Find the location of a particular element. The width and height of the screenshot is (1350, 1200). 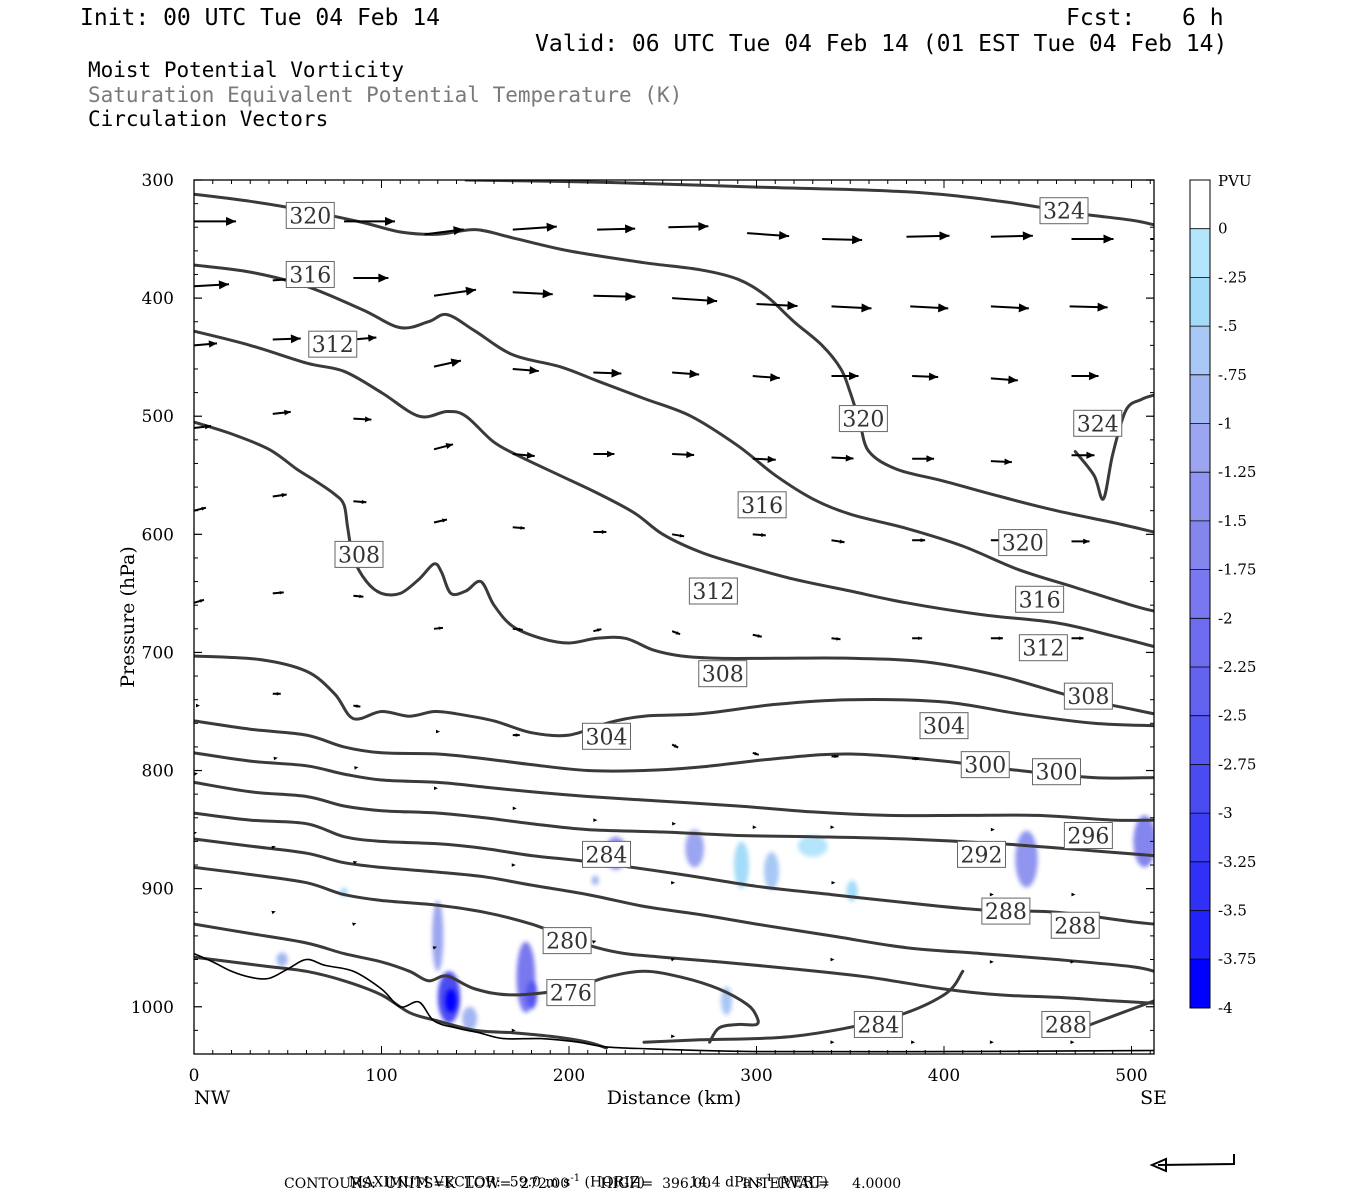

contour-label-284-25: 284 is located at coordinates (878, 1024).